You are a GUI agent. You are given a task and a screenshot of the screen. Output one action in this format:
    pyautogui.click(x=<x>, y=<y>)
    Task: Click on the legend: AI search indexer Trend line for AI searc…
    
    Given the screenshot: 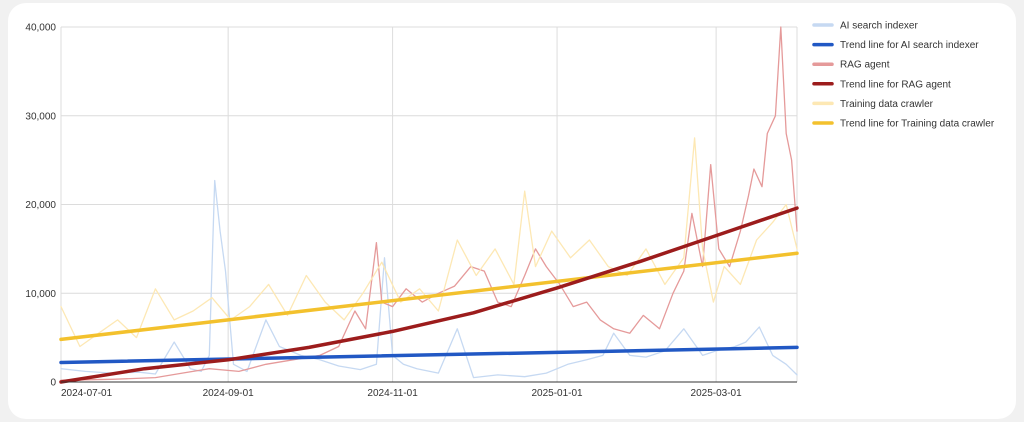 What is the action you would take?
    pyautogui.click(x=903, y=75)
    